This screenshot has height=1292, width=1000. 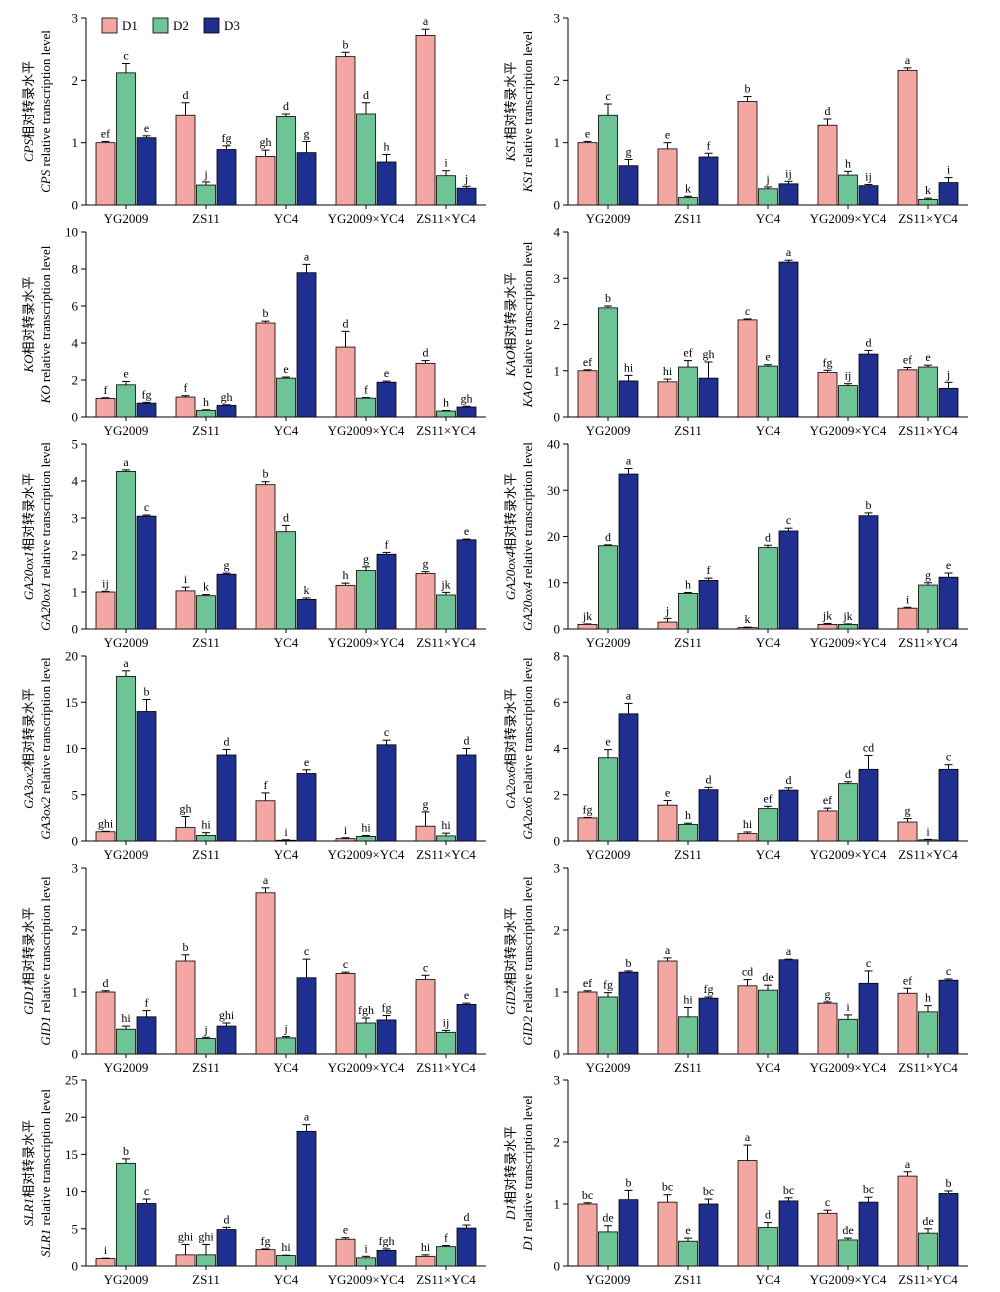 I want to click on y-tick-label: 15, so click(x=71, y=702).